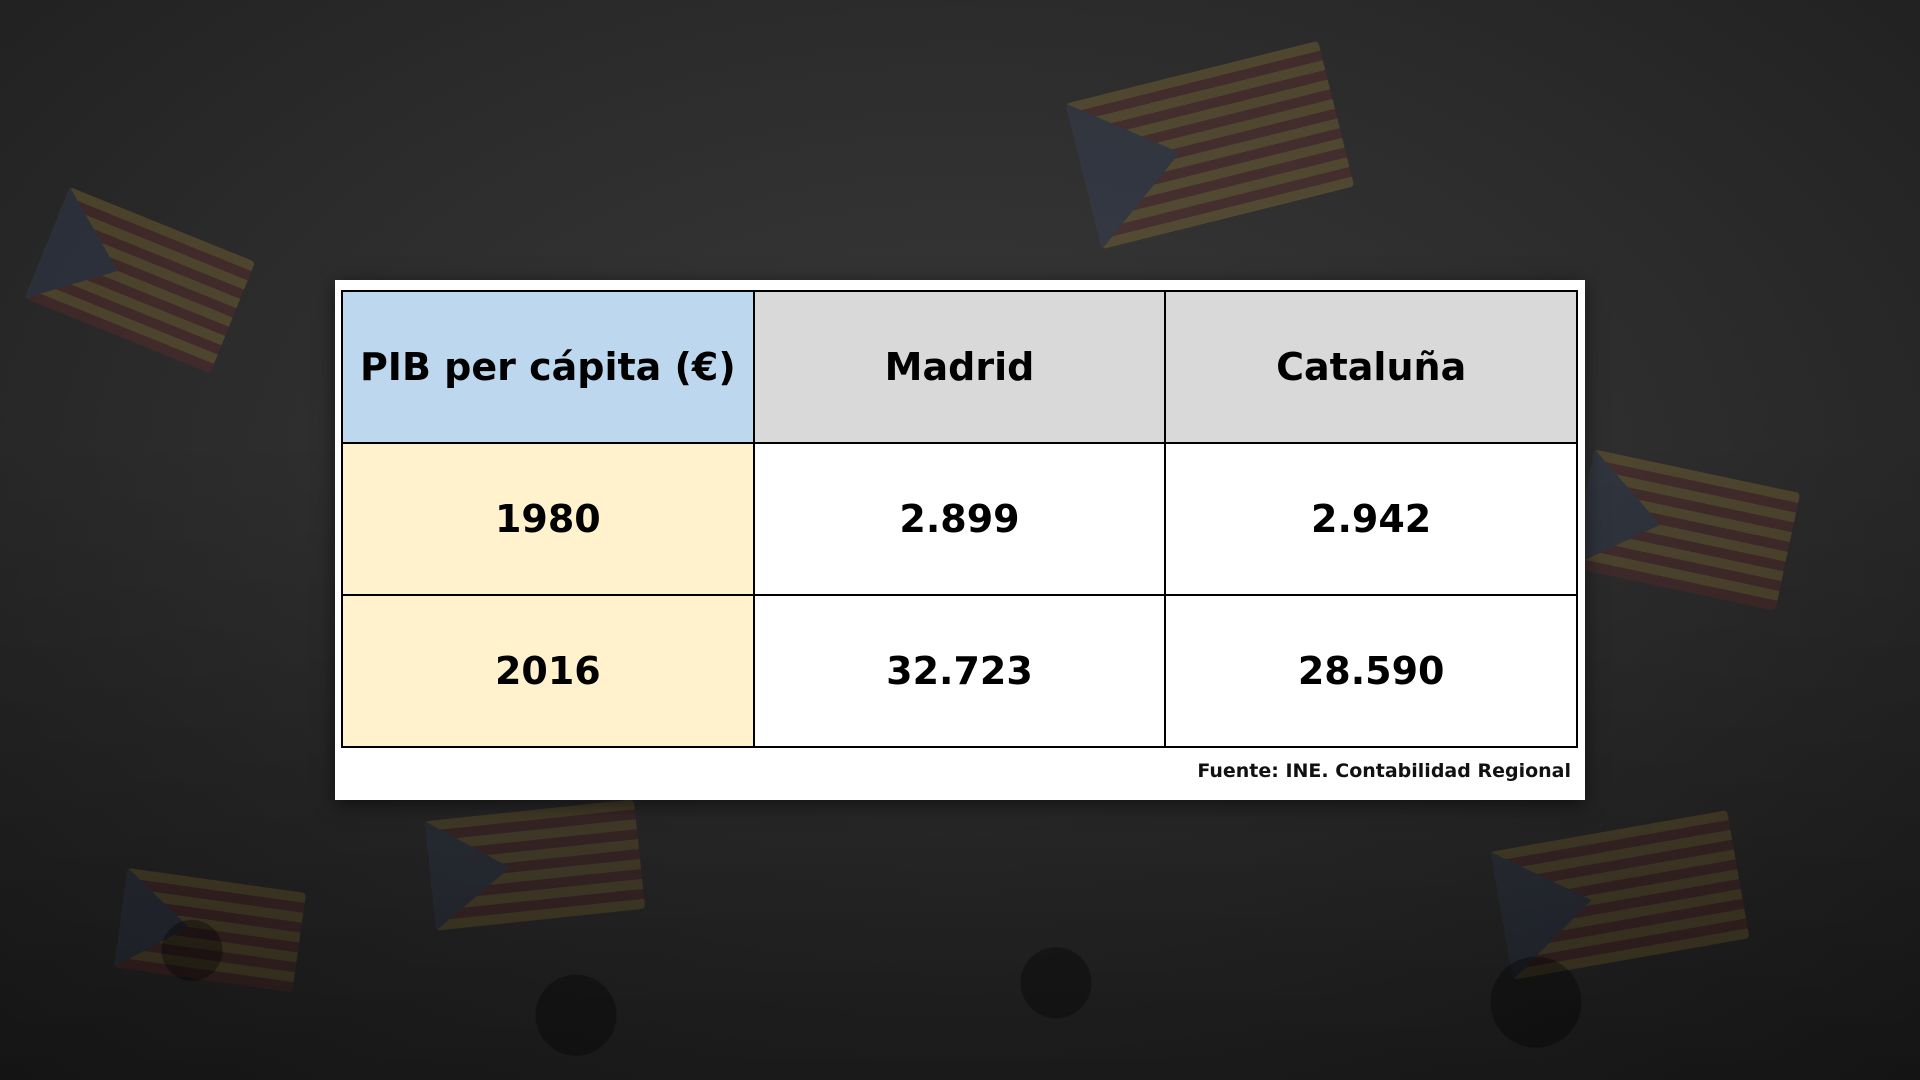 Image resolution: width=1920 pixels, height=1080 pixels. Describe the element at coordinates (548, 367) in the screenshot. I see `table-corner-header: PIB per cápita (€)` at that location.